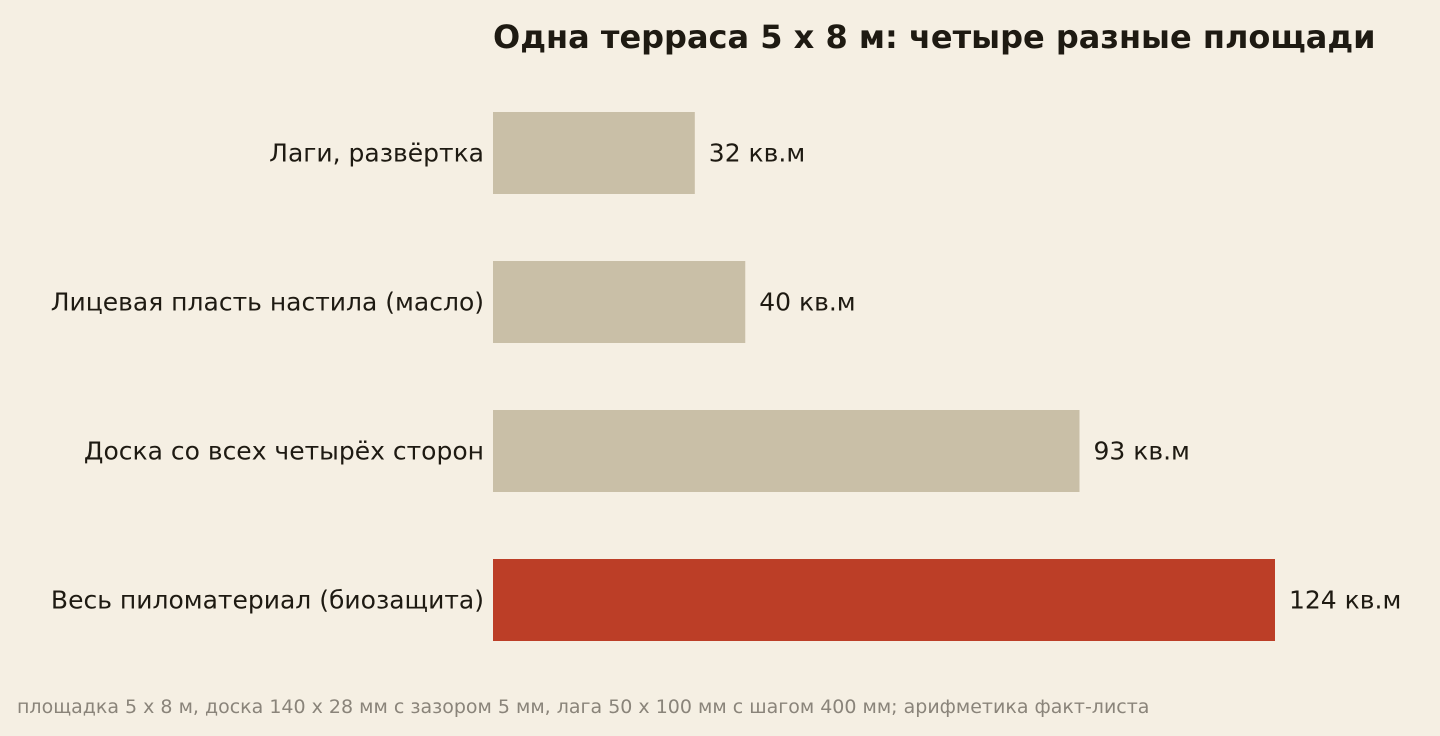 This screenshot has height=736, width=1440. What do you see at coordinates (1142, 451) in the screenshot?
I see `value-label-3: 93 кв.м` at bounding box center [1142, 451].